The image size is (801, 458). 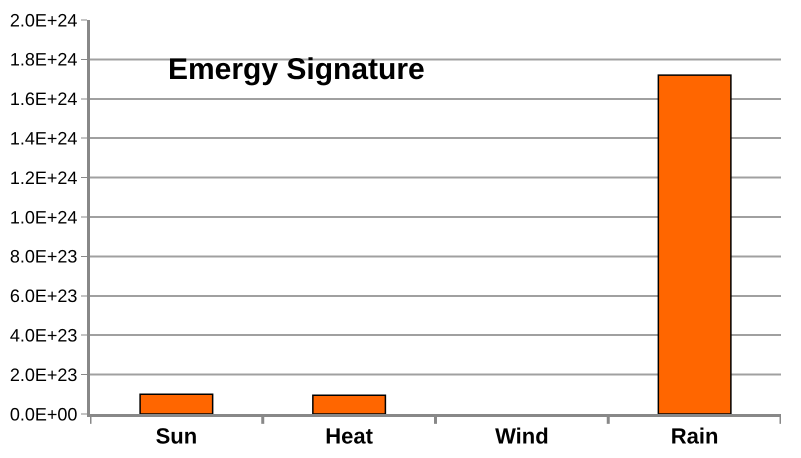 What do you see at coordinates (44, 20) in the screenshot?
I see `y-tick-label: 2.0E+24` at bounding box center [44, 20].